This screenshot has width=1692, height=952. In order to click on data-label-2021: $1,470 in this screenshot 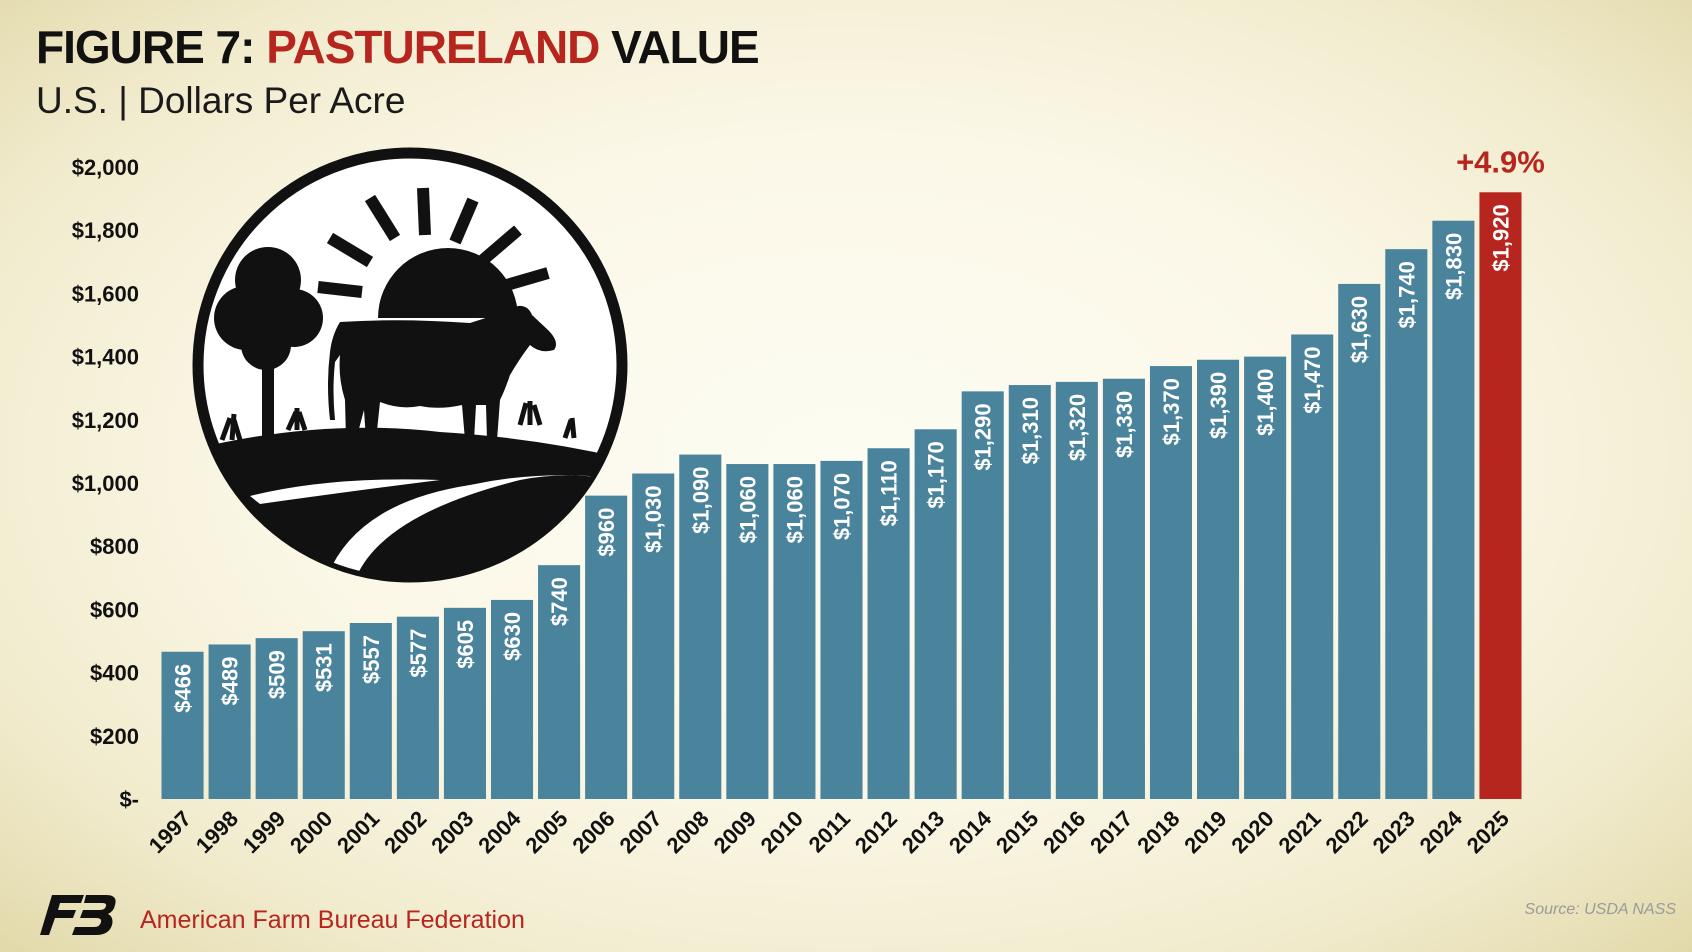, I will do `click(1312, 379)`.